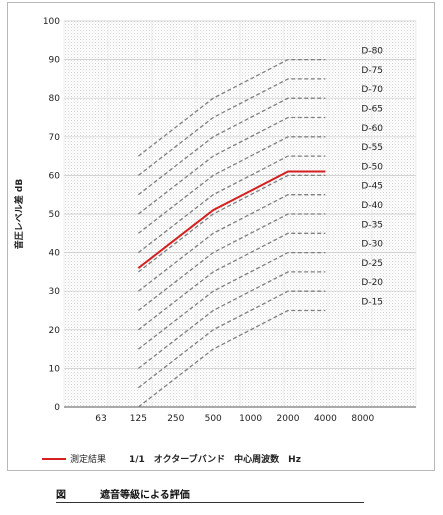  I want to click on curve-label: D-55, so click(372, 148).